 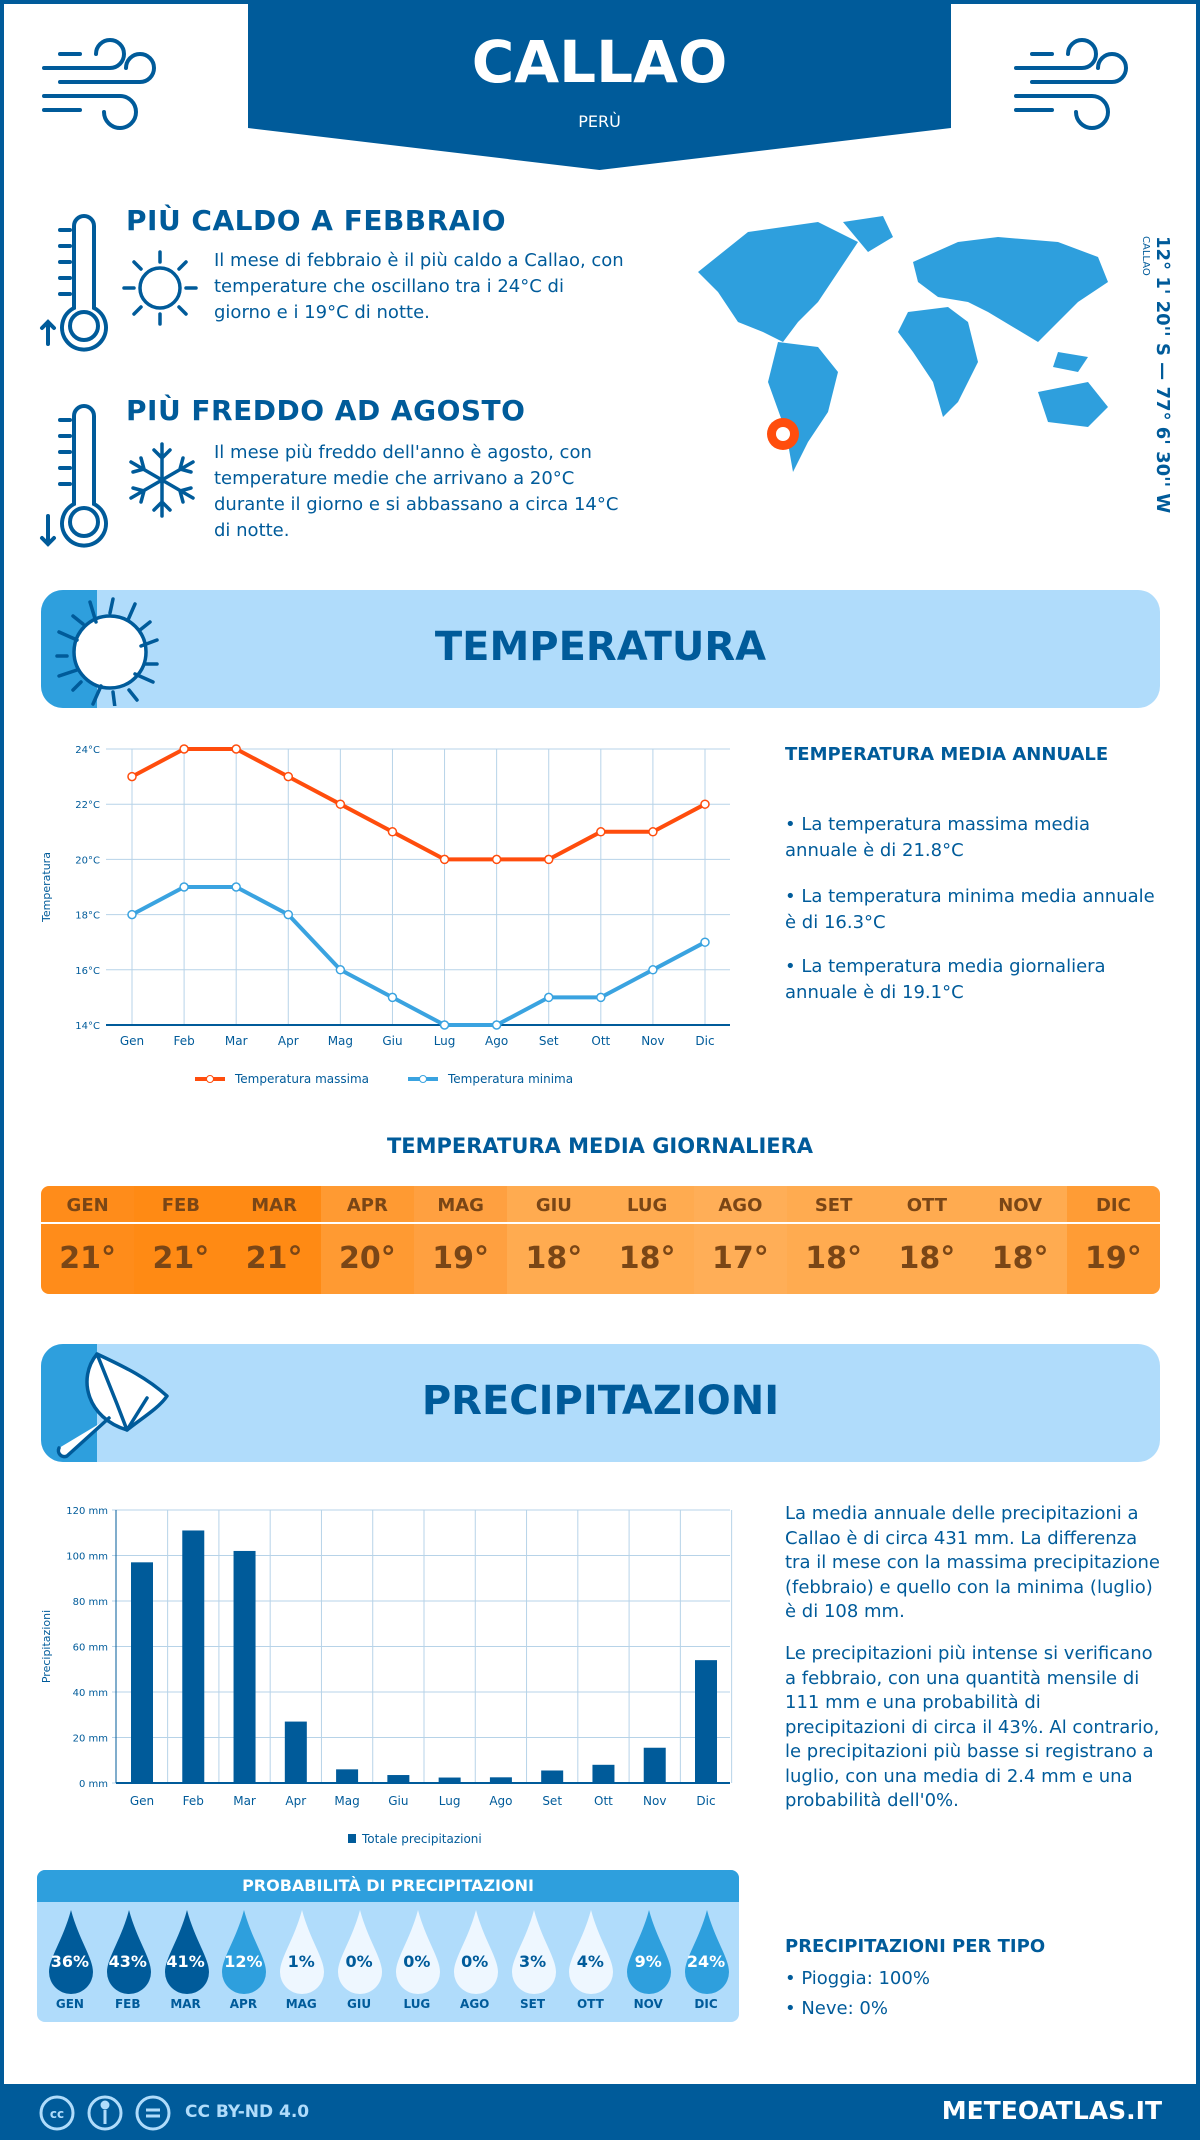 I want to click on rain-drop: 1% MAG, so click(x=301, y=1961).